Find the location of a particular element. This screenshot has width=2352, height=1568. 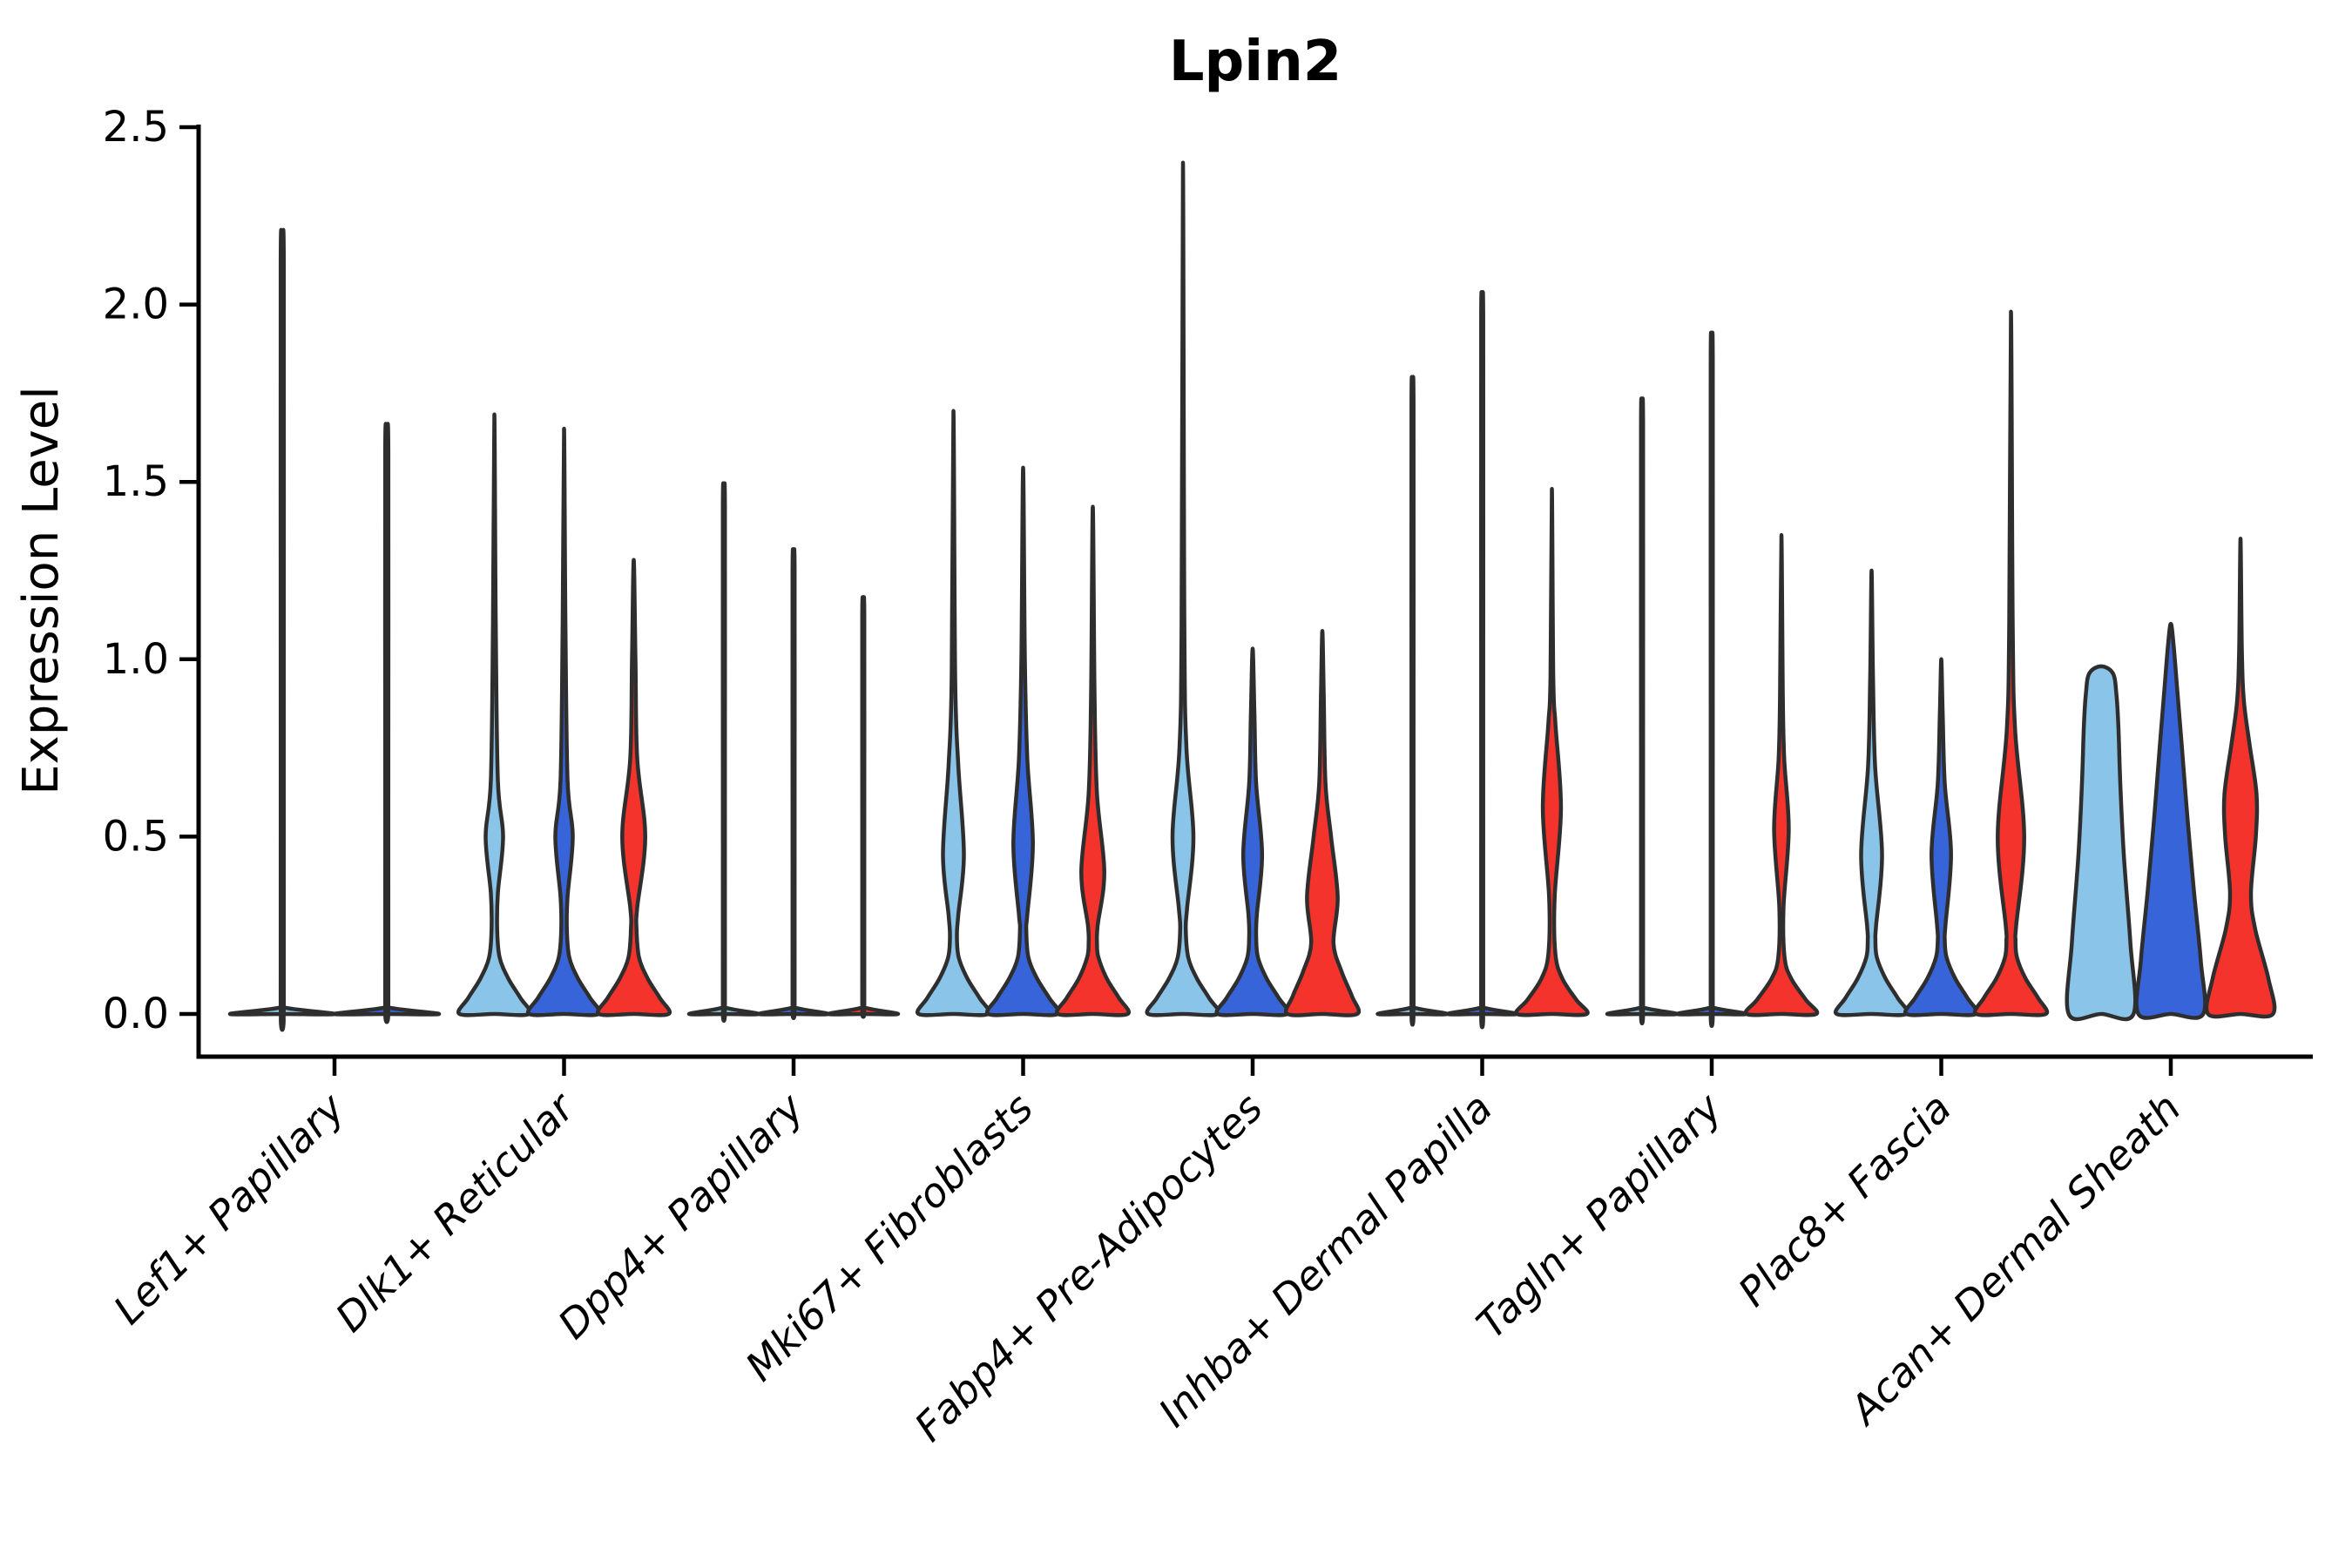

x-tick-label: Tagln+ Papillary is located at coordinates (1599, 1216).